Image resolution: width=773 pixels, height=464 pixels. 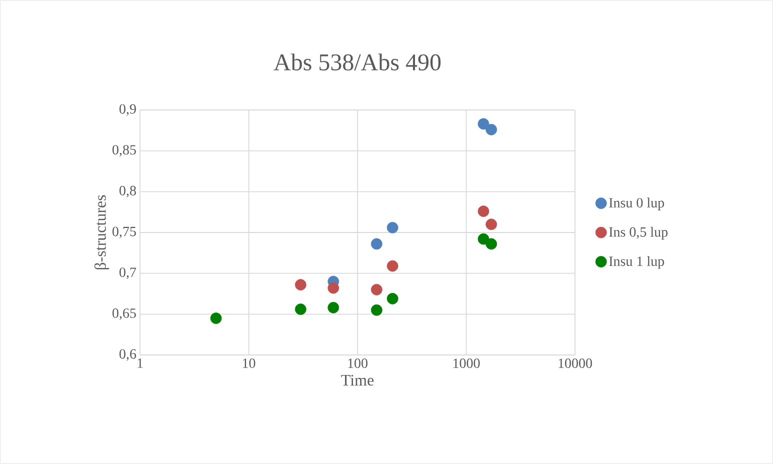 I want to click on chart-title: Abs 538/Abs 490, so click(x=357, y=62).